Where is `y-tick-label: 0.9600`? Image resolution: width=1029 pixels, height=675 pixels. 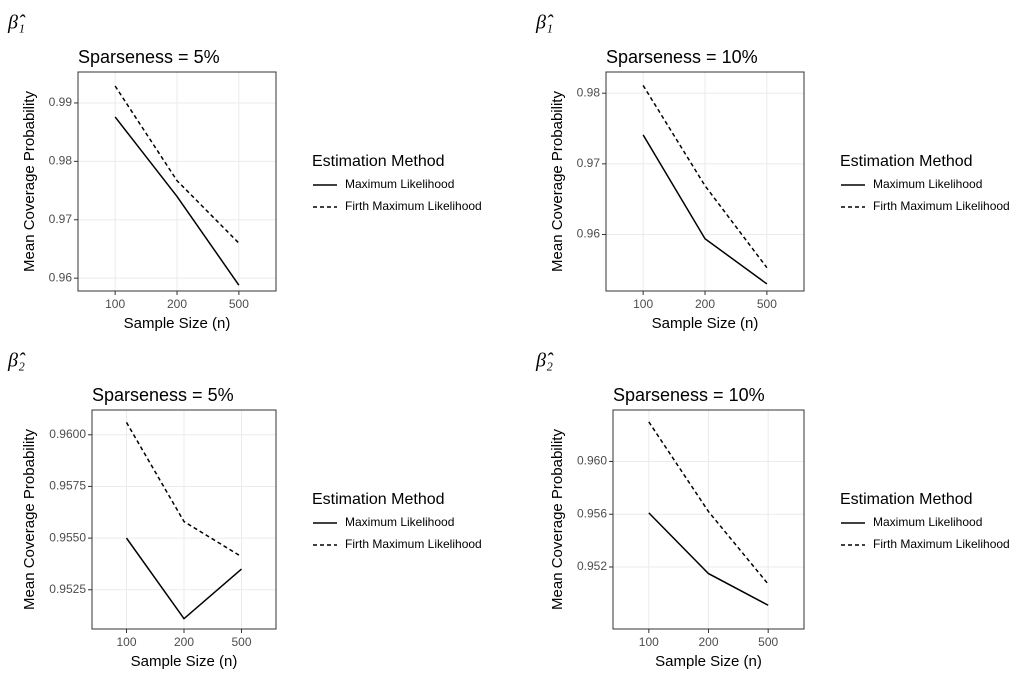
y-tick-label: 0.9600 is located at coordinates (67, 434).